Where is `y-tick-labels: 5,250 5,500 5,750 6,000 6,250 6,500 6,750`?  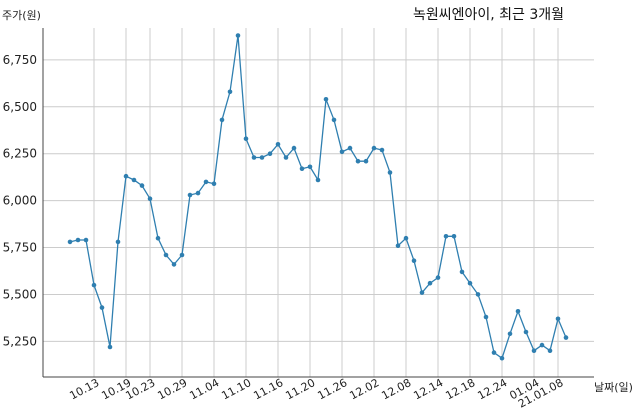
y-tick-labels: 5,250 5,500 5,750 6,000 6,250 6,500 6,750 is located at coordinates (20, 200).